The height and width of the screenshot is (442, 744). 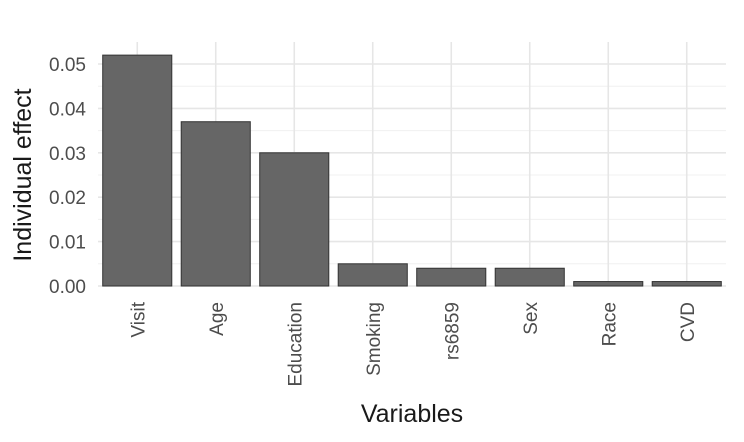 What do you see at coordinates (531, 318) in the screenshot?
I see `x-tick-label: Sex` at bounding box center [531, 318].